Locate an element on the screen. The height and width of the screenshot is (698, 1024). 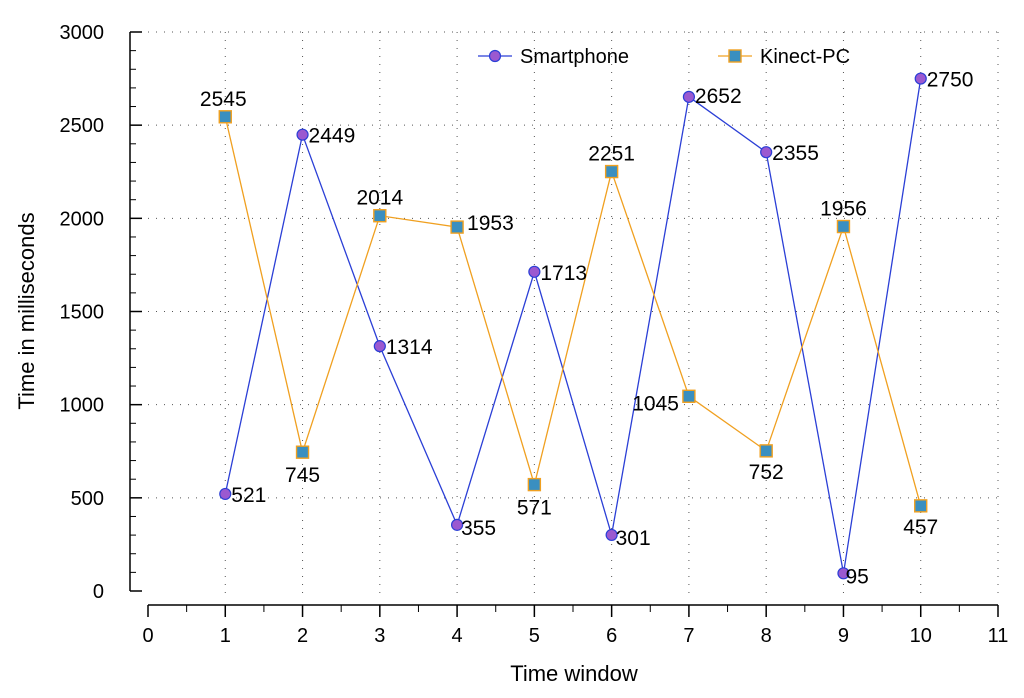
y-tick-label: 2500 is located at coordinates (82, 126).